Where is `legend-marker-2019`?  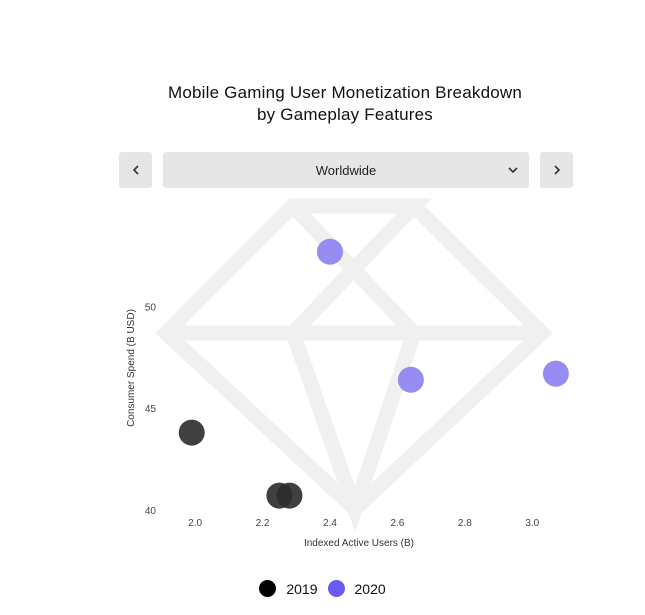 legend-marker-2019 is located at coordinates (268, 588).